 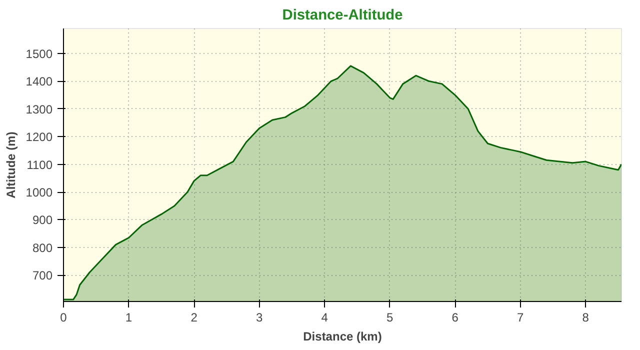 What do you see at coordinates (39, 193) in the screenshot?
I see `y-tick-label: 1000` at bounding box center [39, 193].